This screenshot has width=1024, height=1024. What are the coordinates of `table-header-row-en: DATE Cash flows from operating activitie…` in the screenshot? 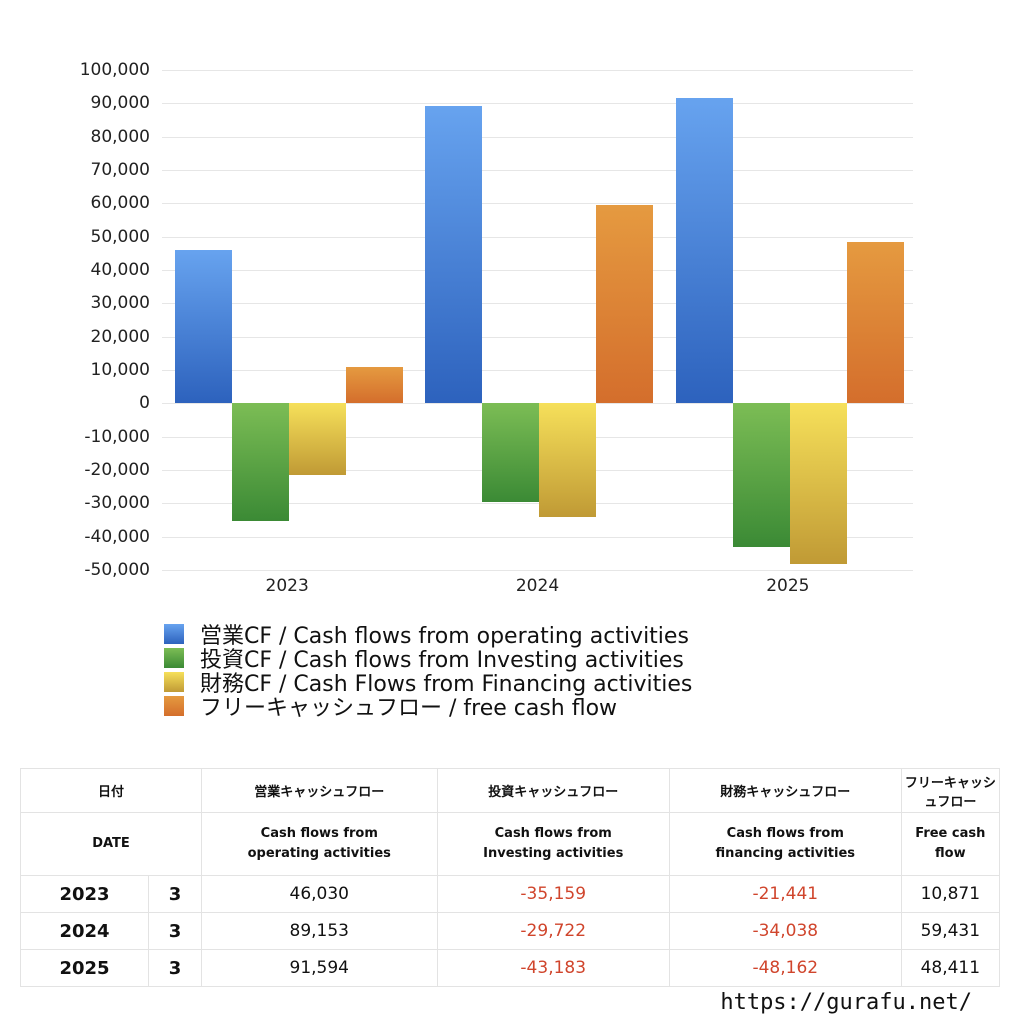 It's located at (510, 844).